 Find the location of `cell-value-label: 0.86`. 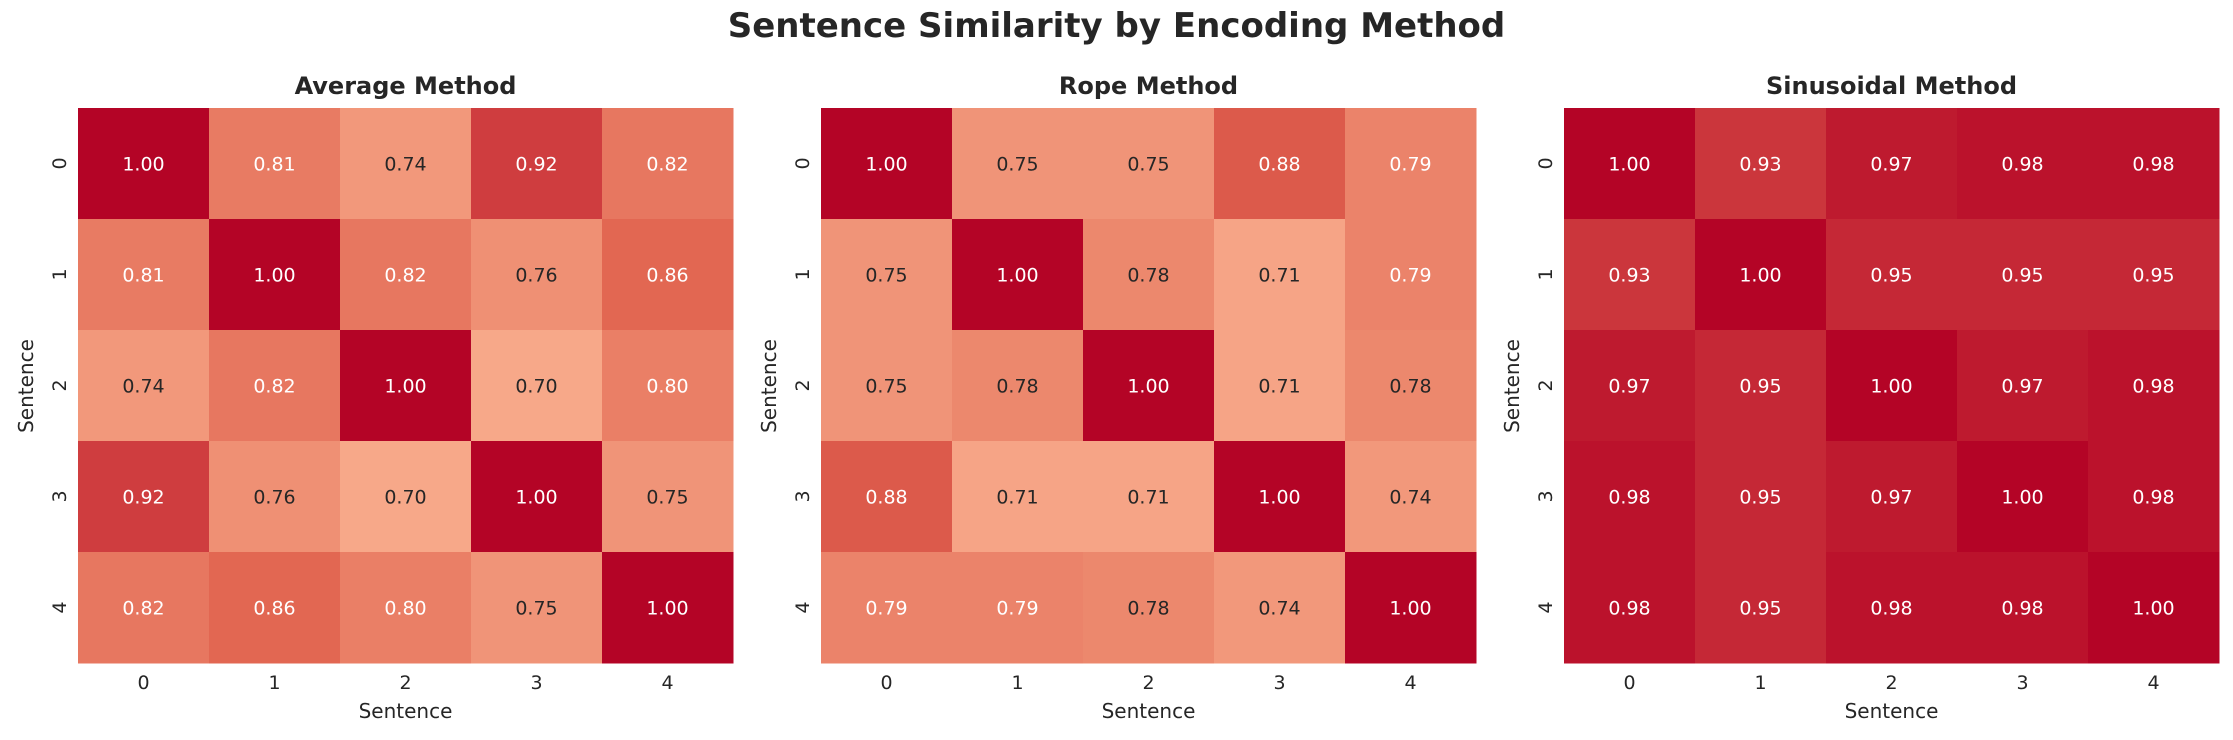

cell-value-label: 0.86 is located at coordinates (667, 276).